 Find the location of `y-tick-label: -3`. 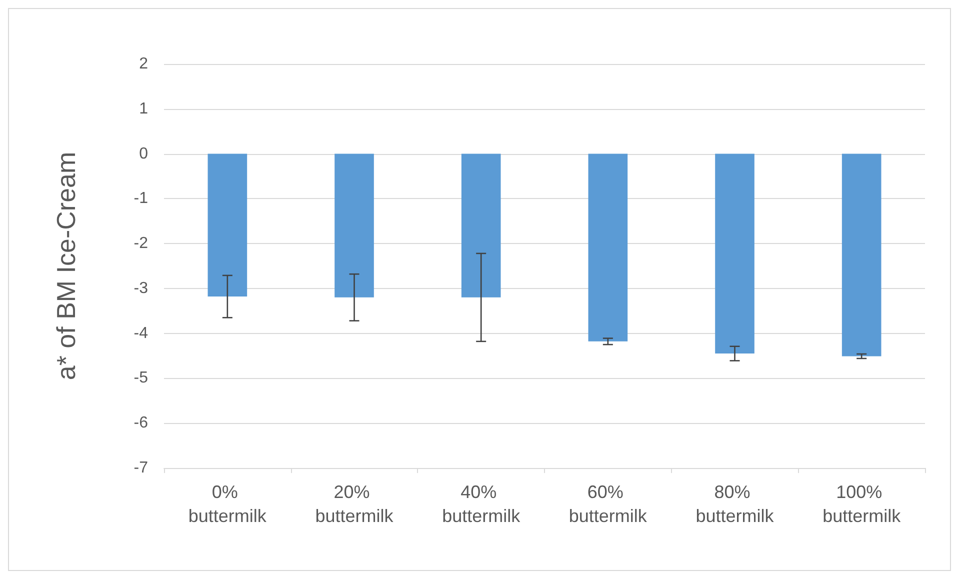

y-tick-label: -3 is located at coordinates (141, 288).